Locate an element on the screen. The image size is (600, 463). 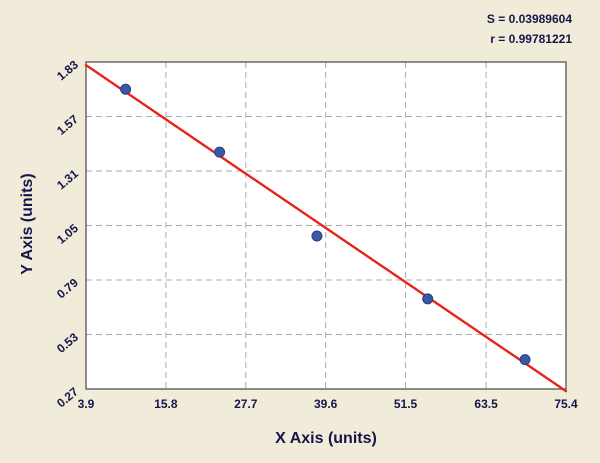
y-tick-label: 1.57 is located at coordinates (67, 125).